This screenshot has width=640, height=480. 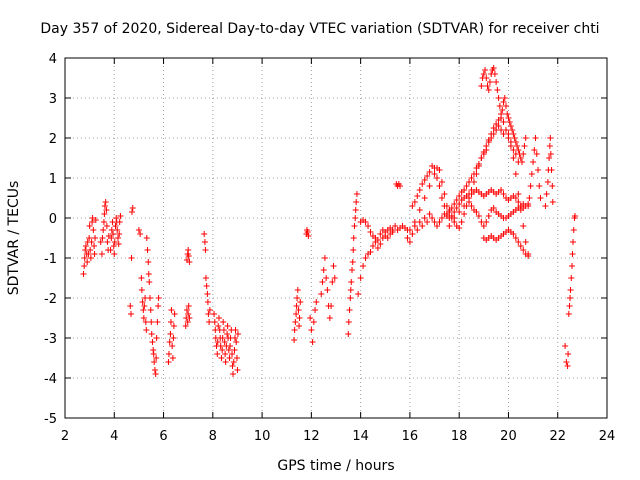 I want to click on y-tick-label: 3, so click(x=53, y=99).